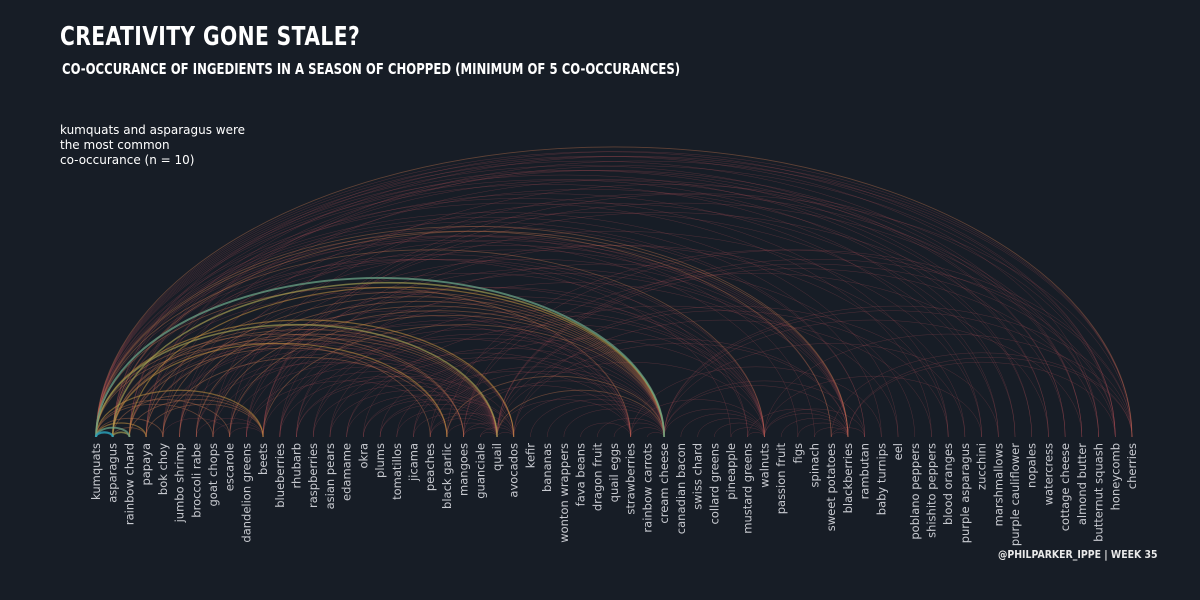  What do you see at coordinates (1132, 466) in the screenshot?
I see `node-label: cherries` at bounding box center [1132, 466].